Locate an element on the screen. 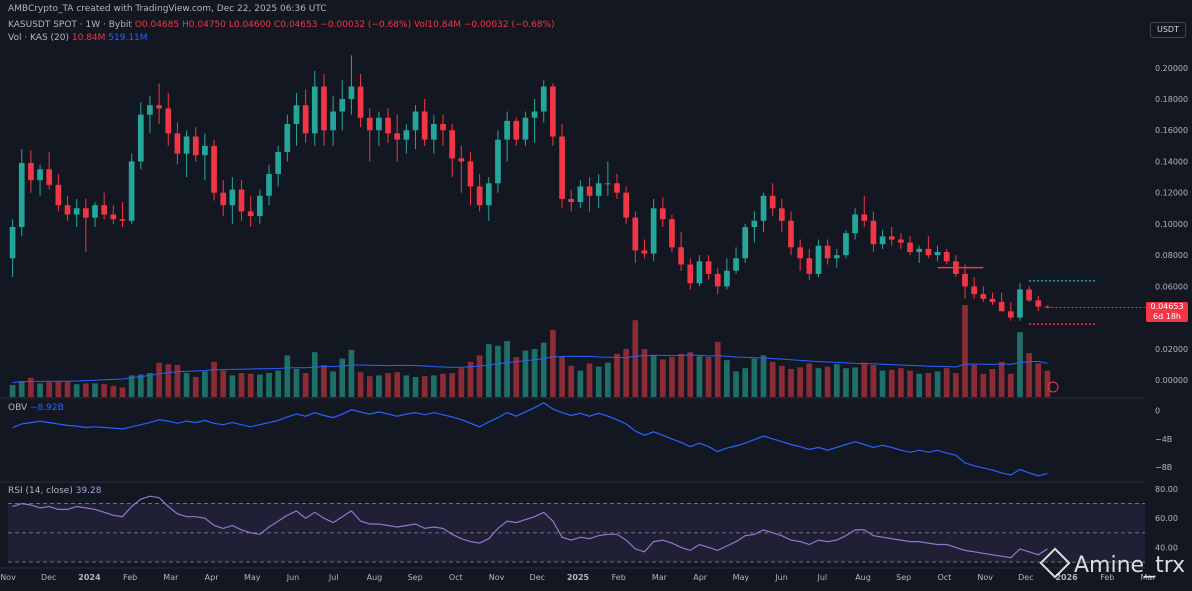  volume-legend: Vol · KAS (20) 10.84M 519.11M is located at coordinates (78, 38).